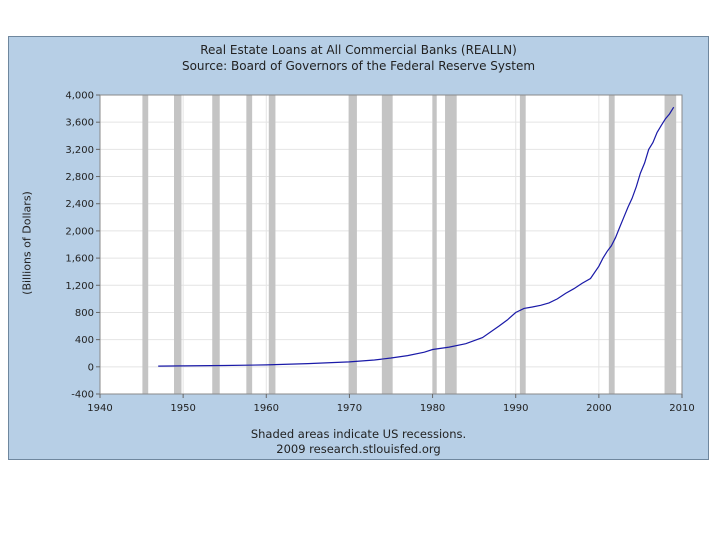 Image resolution: width=720 pixels, height=540 pixels. I want to click on x-tick-label: 1950, so click(182, 408).